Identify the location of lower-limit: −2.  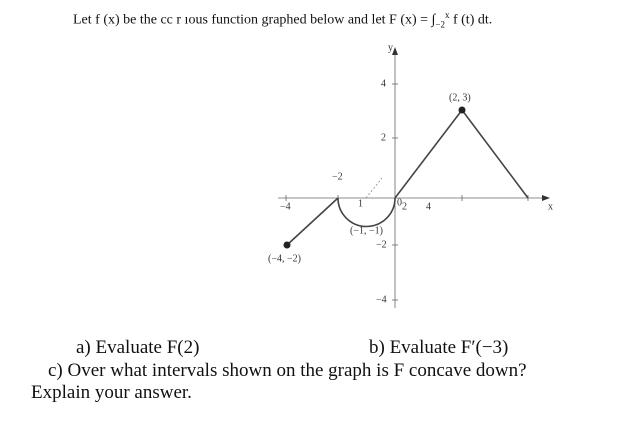
(440, 24).